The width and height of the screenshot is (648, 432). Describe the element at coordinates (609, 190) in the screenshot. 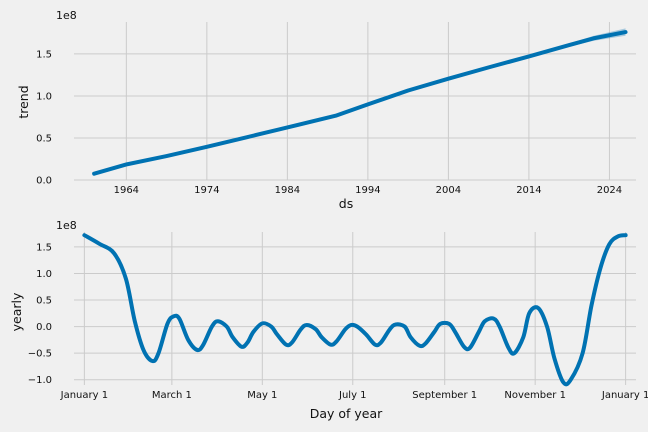

I see `trend-x-tick-label: 2024` at that location.